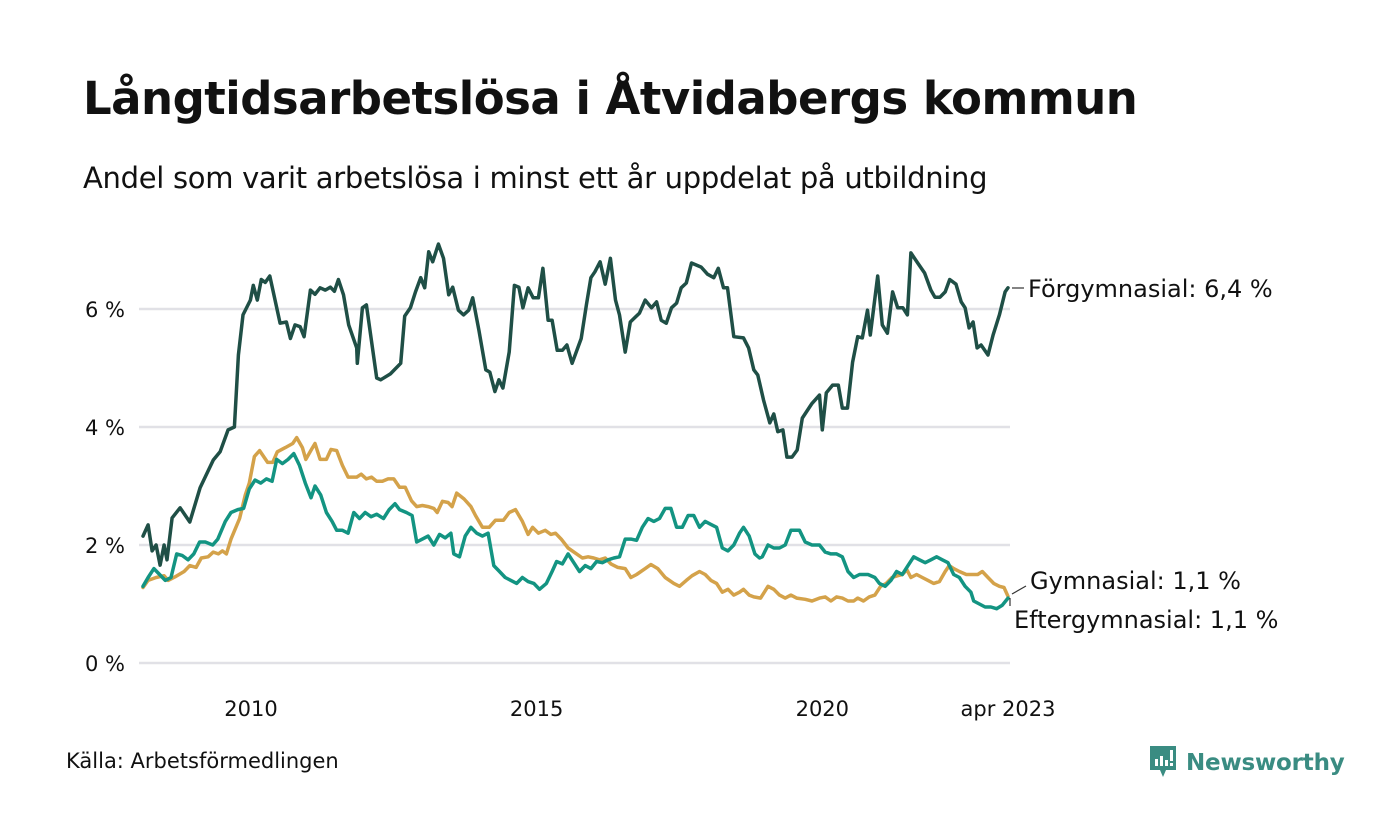  I want to click on x-tick-label: 2020, so click(822, 709).